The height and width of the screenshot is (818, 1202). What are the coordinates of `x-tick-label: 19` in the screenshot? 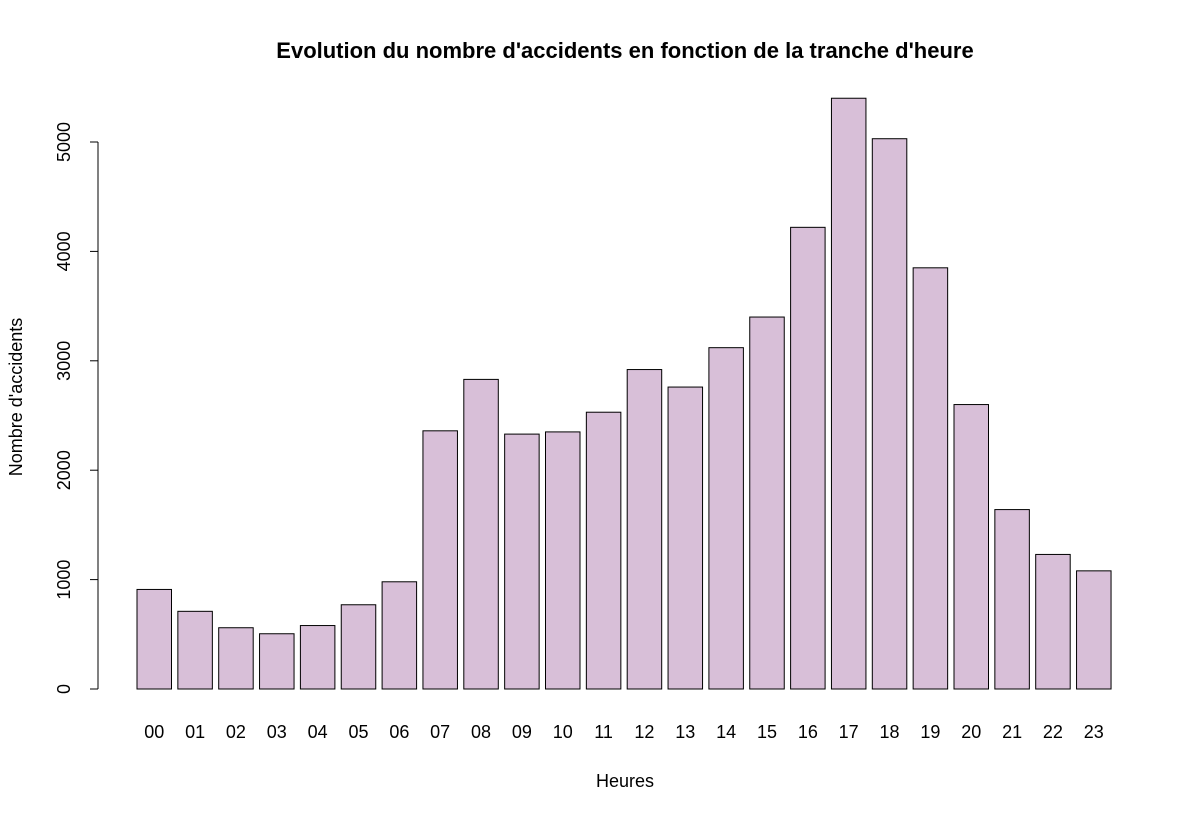 It's located at (930, 732).